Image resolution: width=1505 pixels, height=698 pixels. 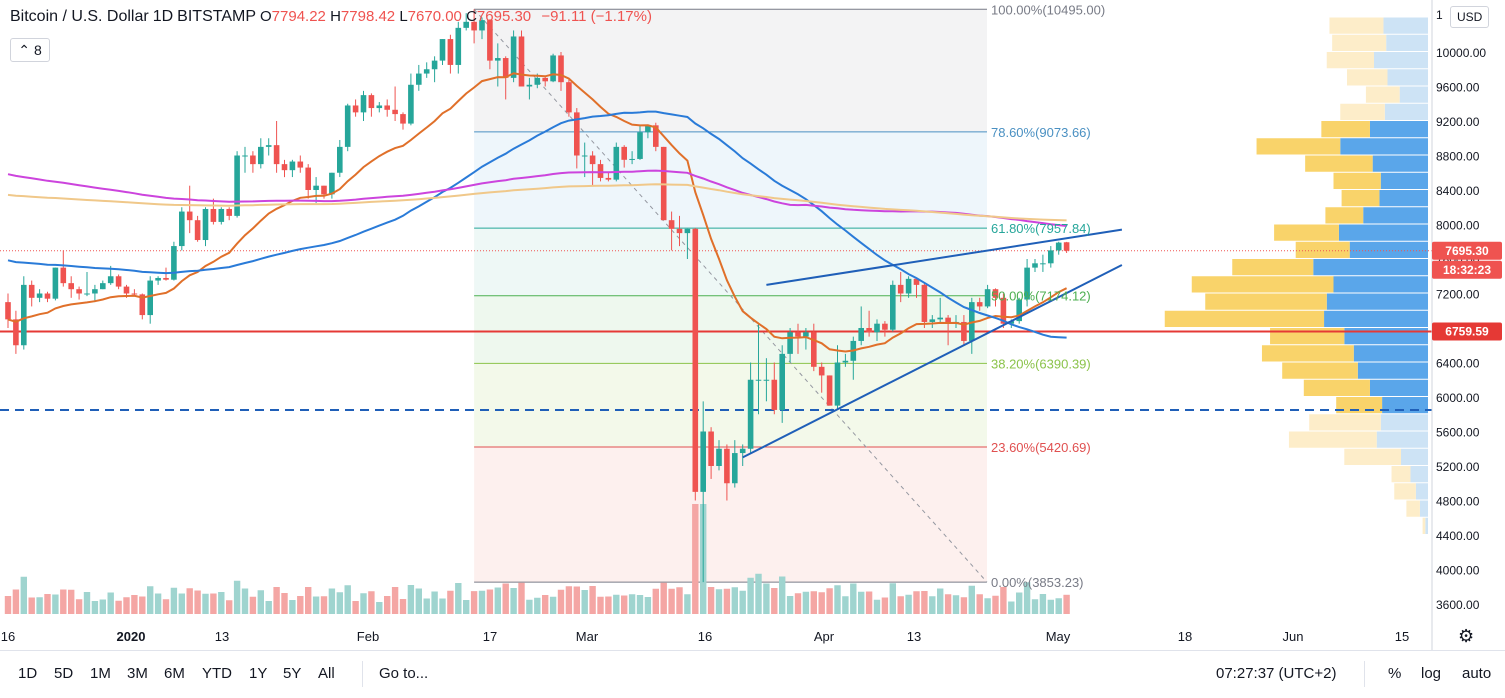 What do you see at coordinates (174, 673) in the screenshot?
I see `range-6m: 6M` at bounding box center [174, 673].